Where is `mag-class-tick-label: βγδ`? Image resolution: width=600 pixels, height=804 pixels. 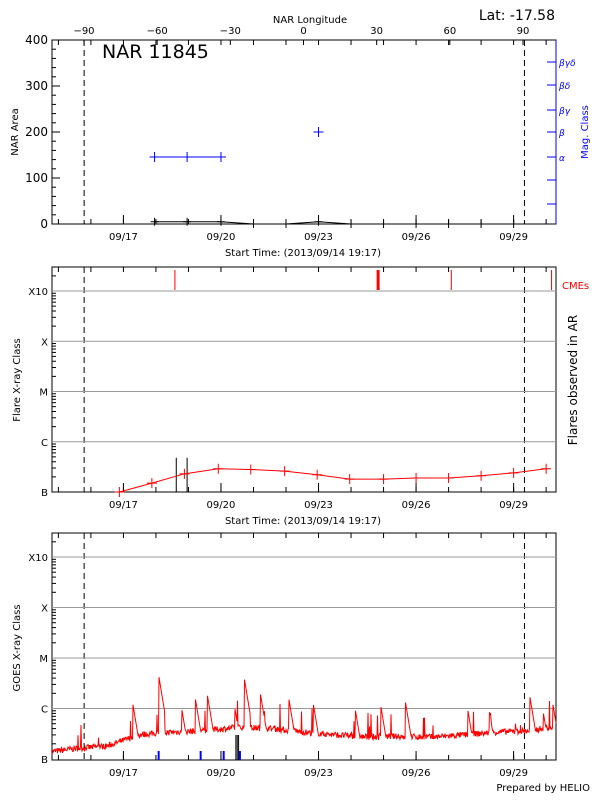
mag-class-tick-label: βγδ is located at coordinates (567, 64).